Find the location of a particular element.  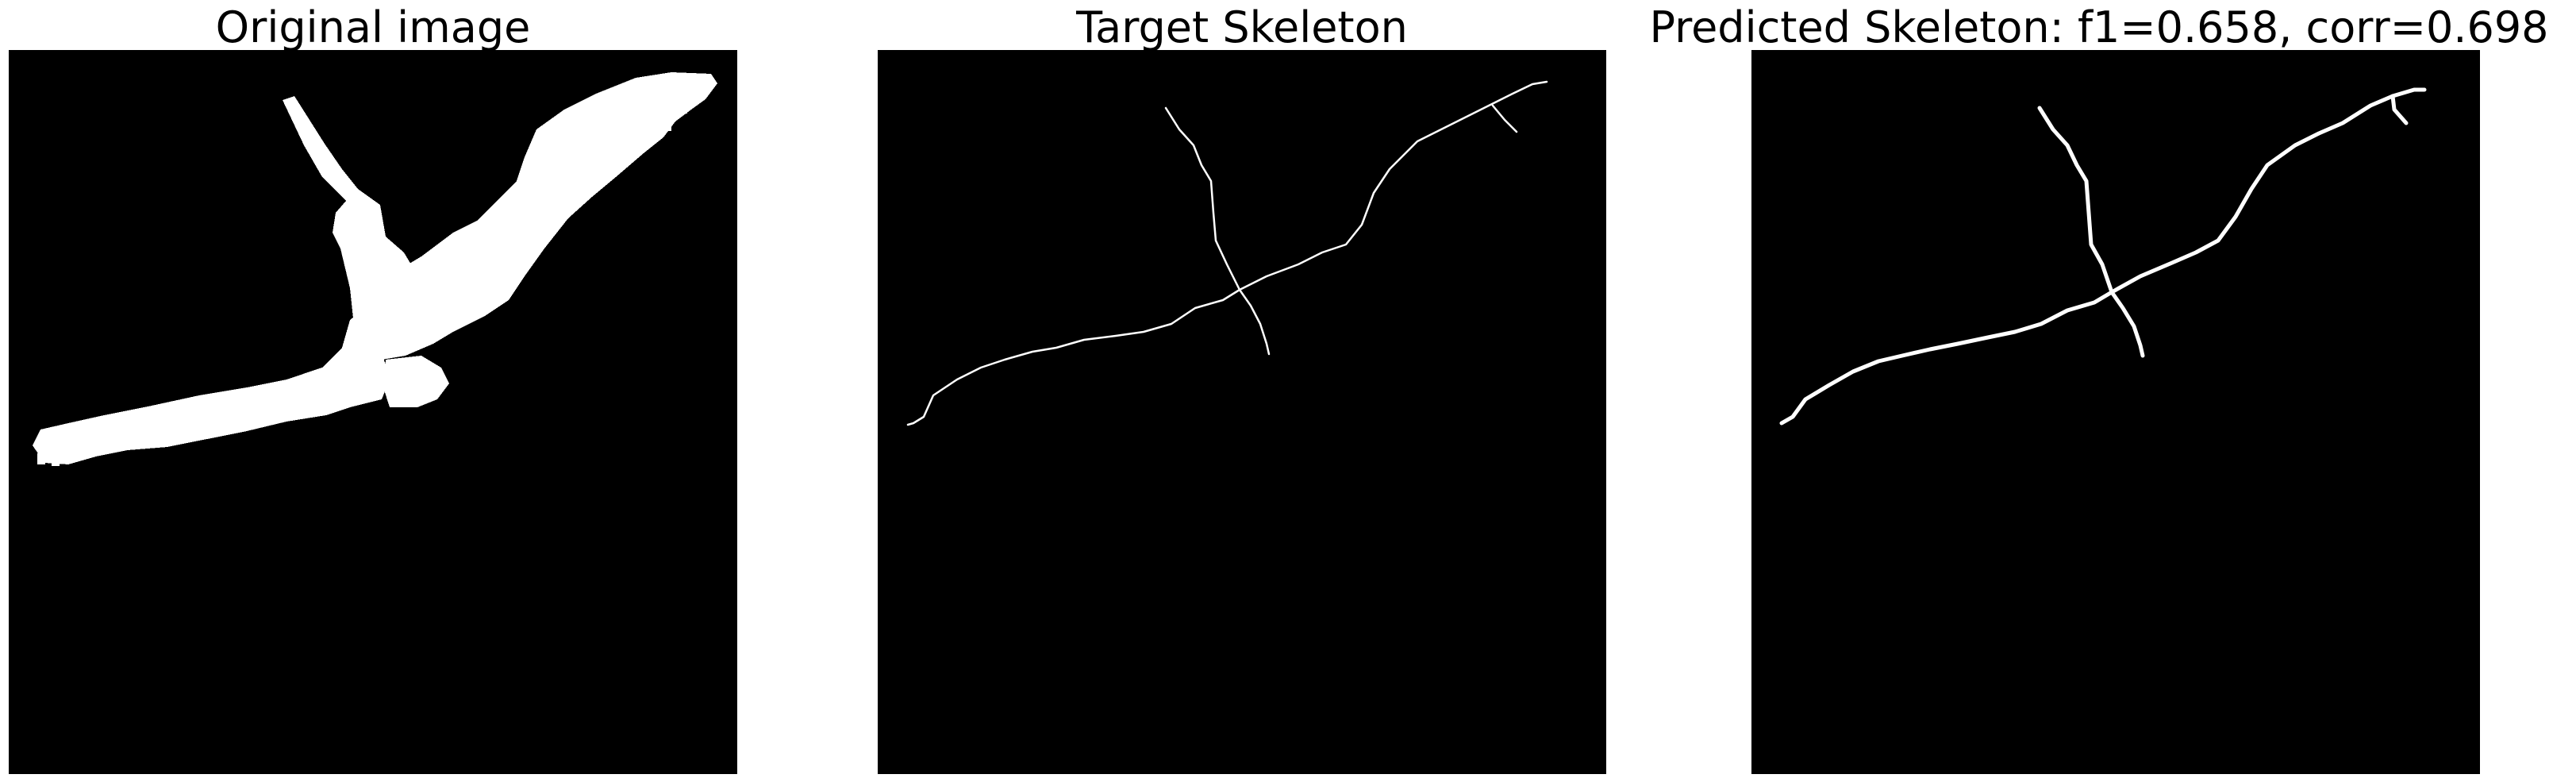

panel-title-original: Original image is located at coordinates (373, 27).